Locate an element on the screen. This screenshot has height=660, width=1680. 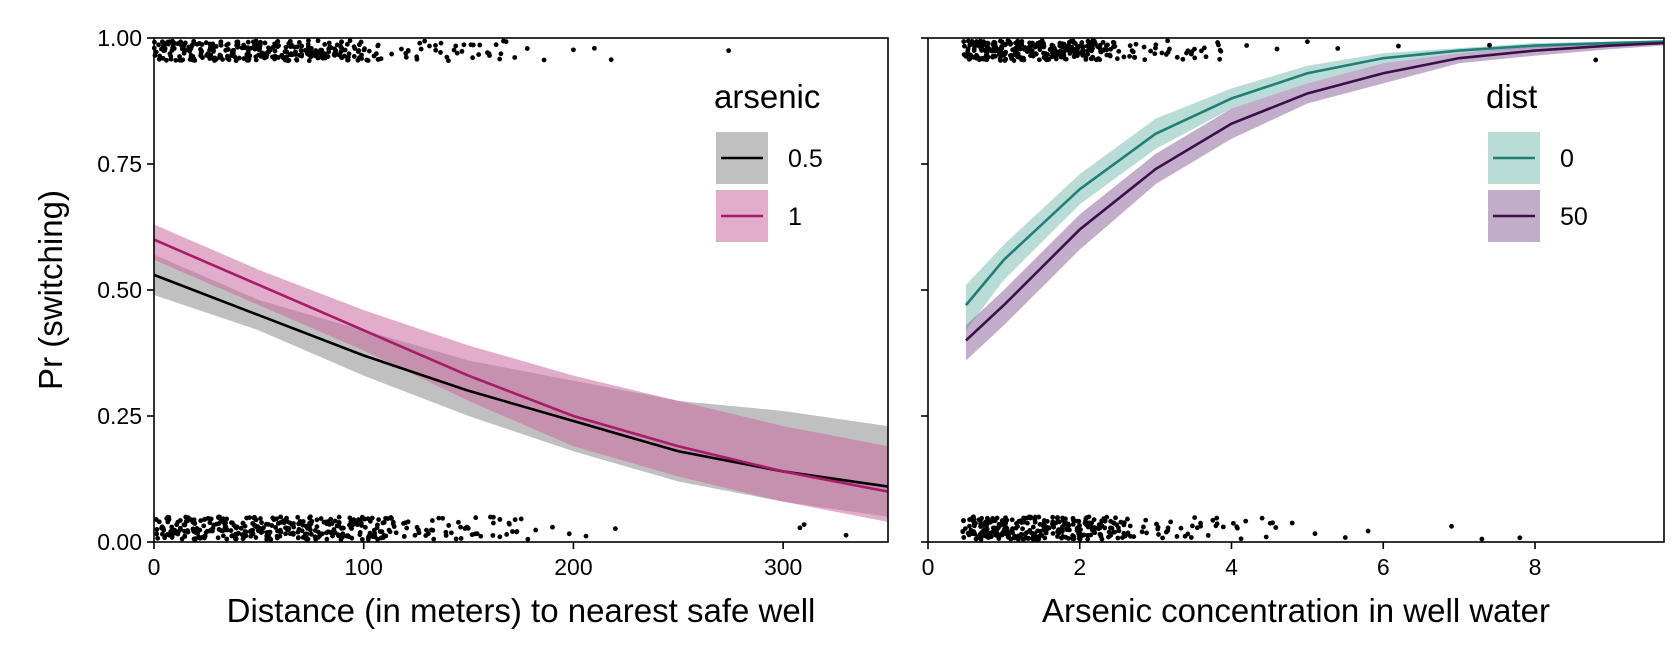
left-legend-label-1: 1 is located at coordinates (795, 217).